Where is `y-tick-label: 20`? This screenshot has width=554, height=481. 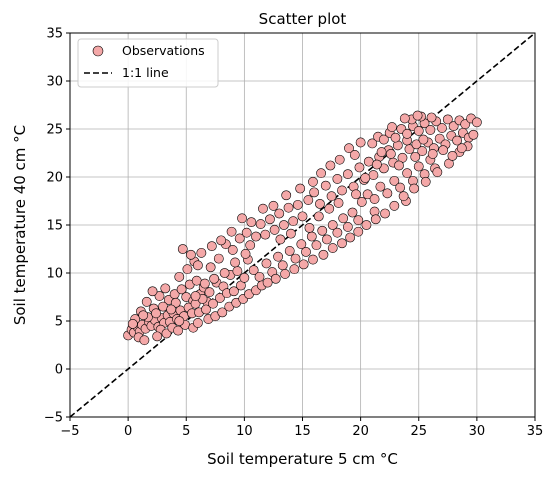 y-tick-label: 20 is located at coordinates (54, 178).